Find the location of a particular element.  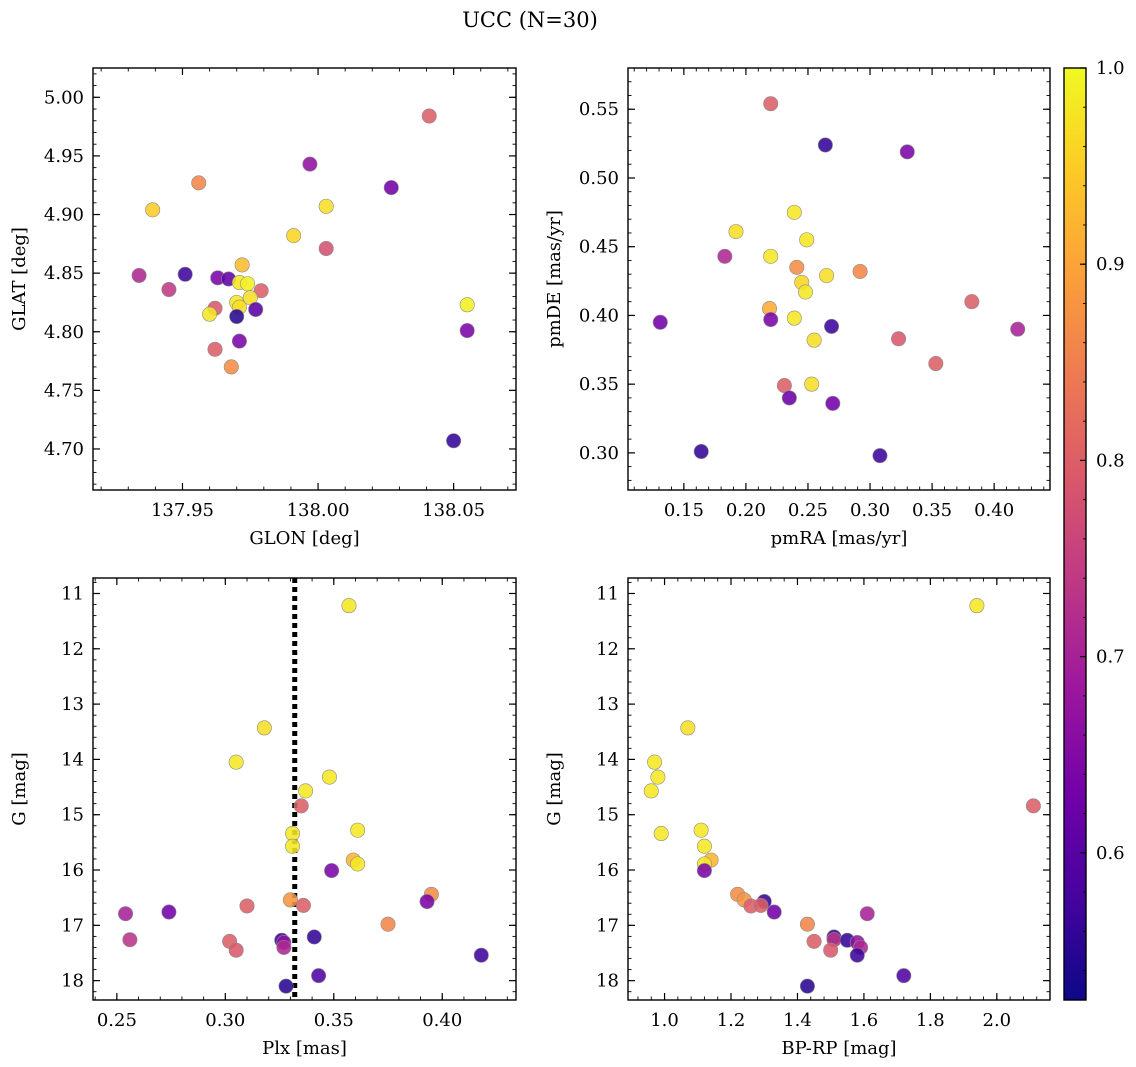

x-axis-label: Plx [mas] is located at coordinates (304, 1048).